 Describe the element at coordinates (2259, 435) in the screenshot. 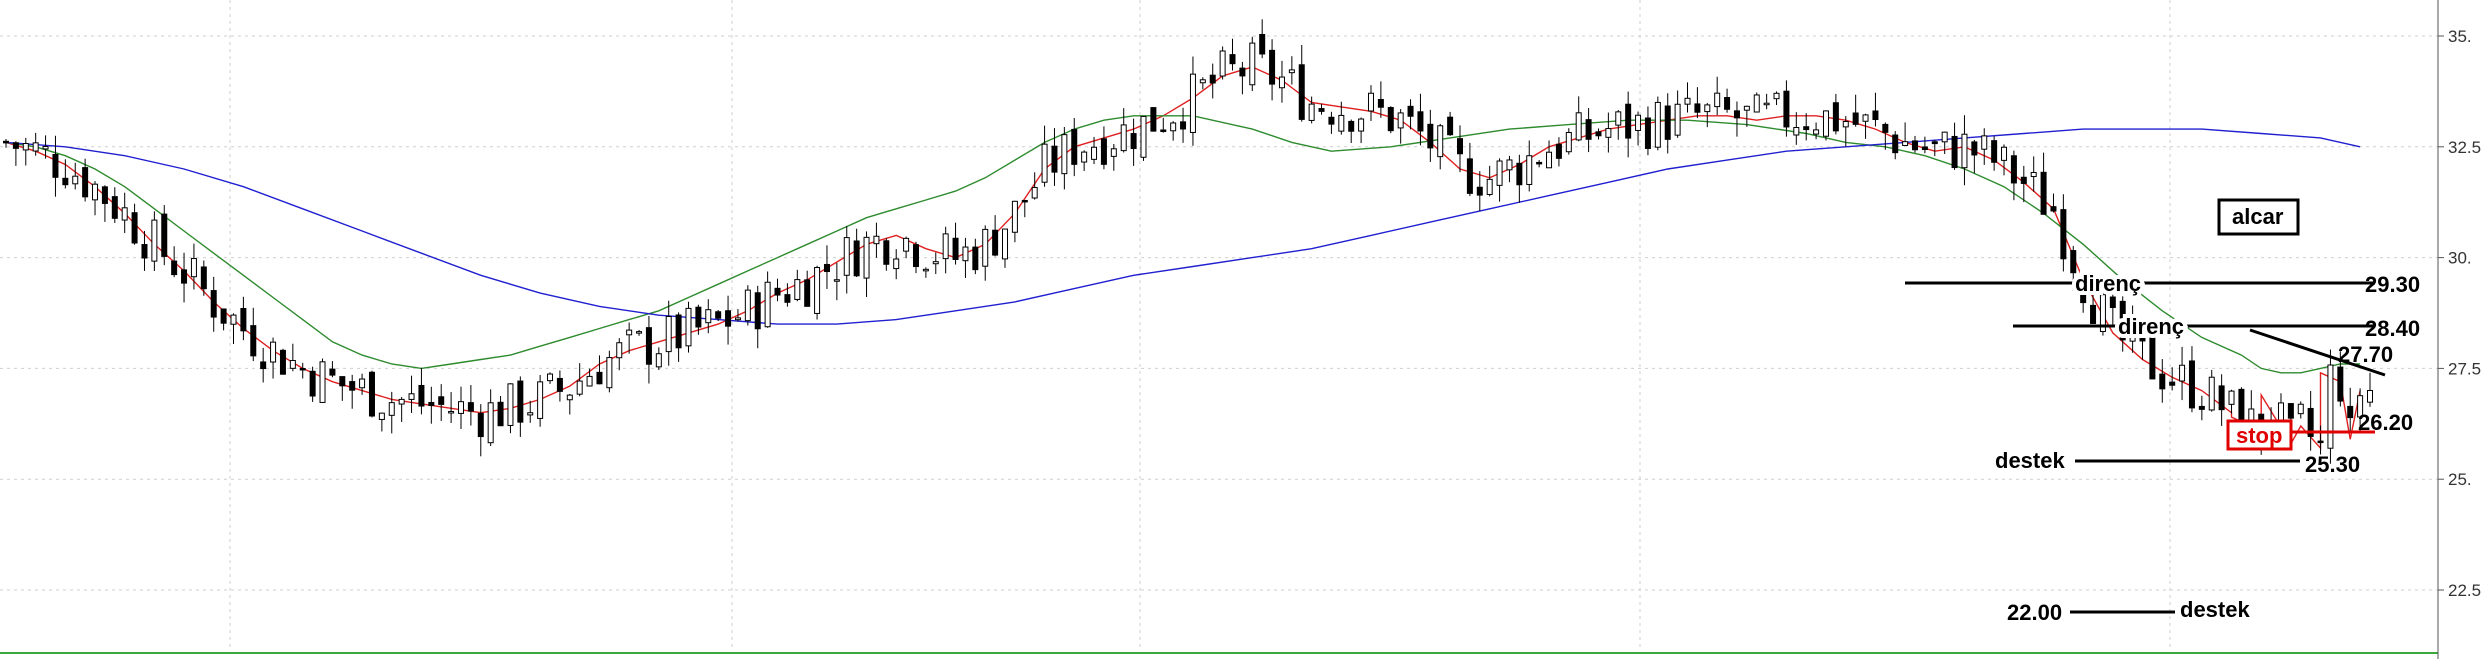

I see `stop-box` at that location.